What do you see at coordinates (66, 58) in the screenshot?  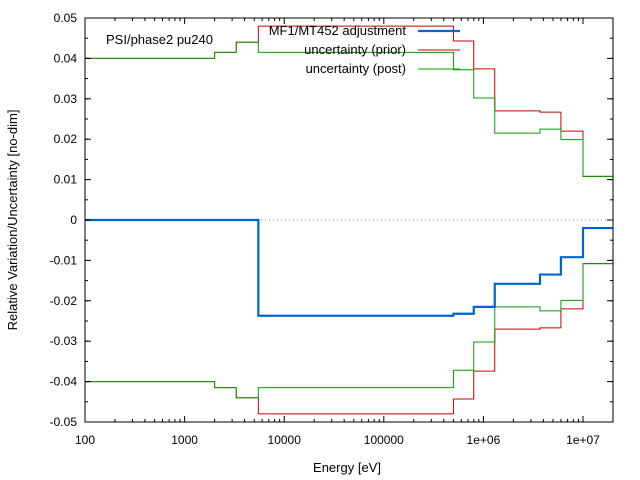 I see `y-tick-label: 0.04` at bounding box center [66, 58].